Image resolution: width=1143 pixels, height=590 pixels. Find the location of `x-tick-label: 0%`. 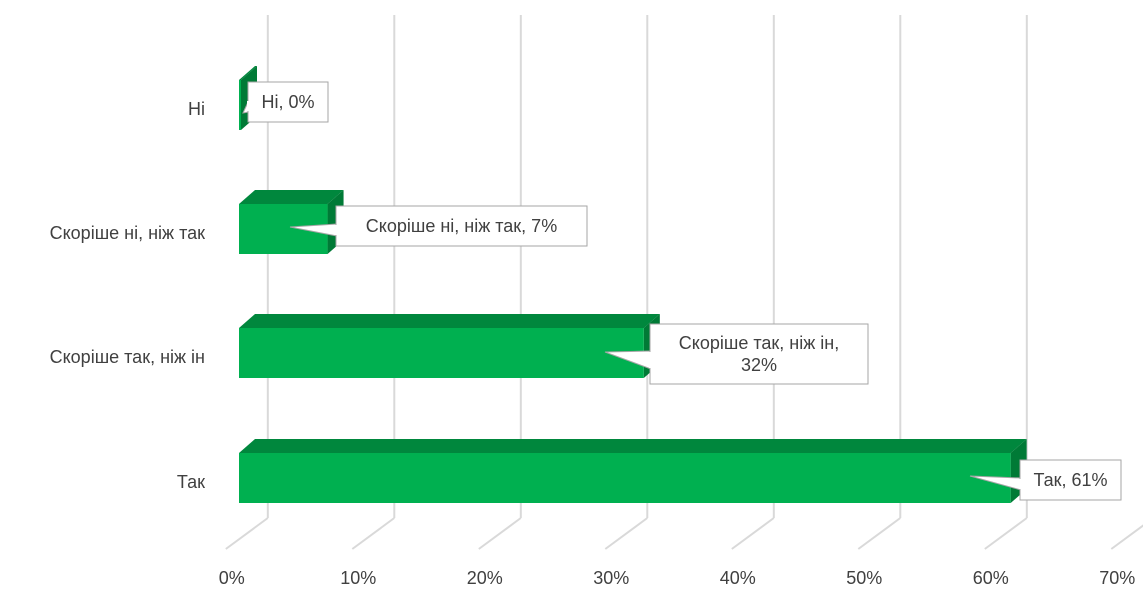

x-tick-label: 0% is located at coordinates (232, 578).